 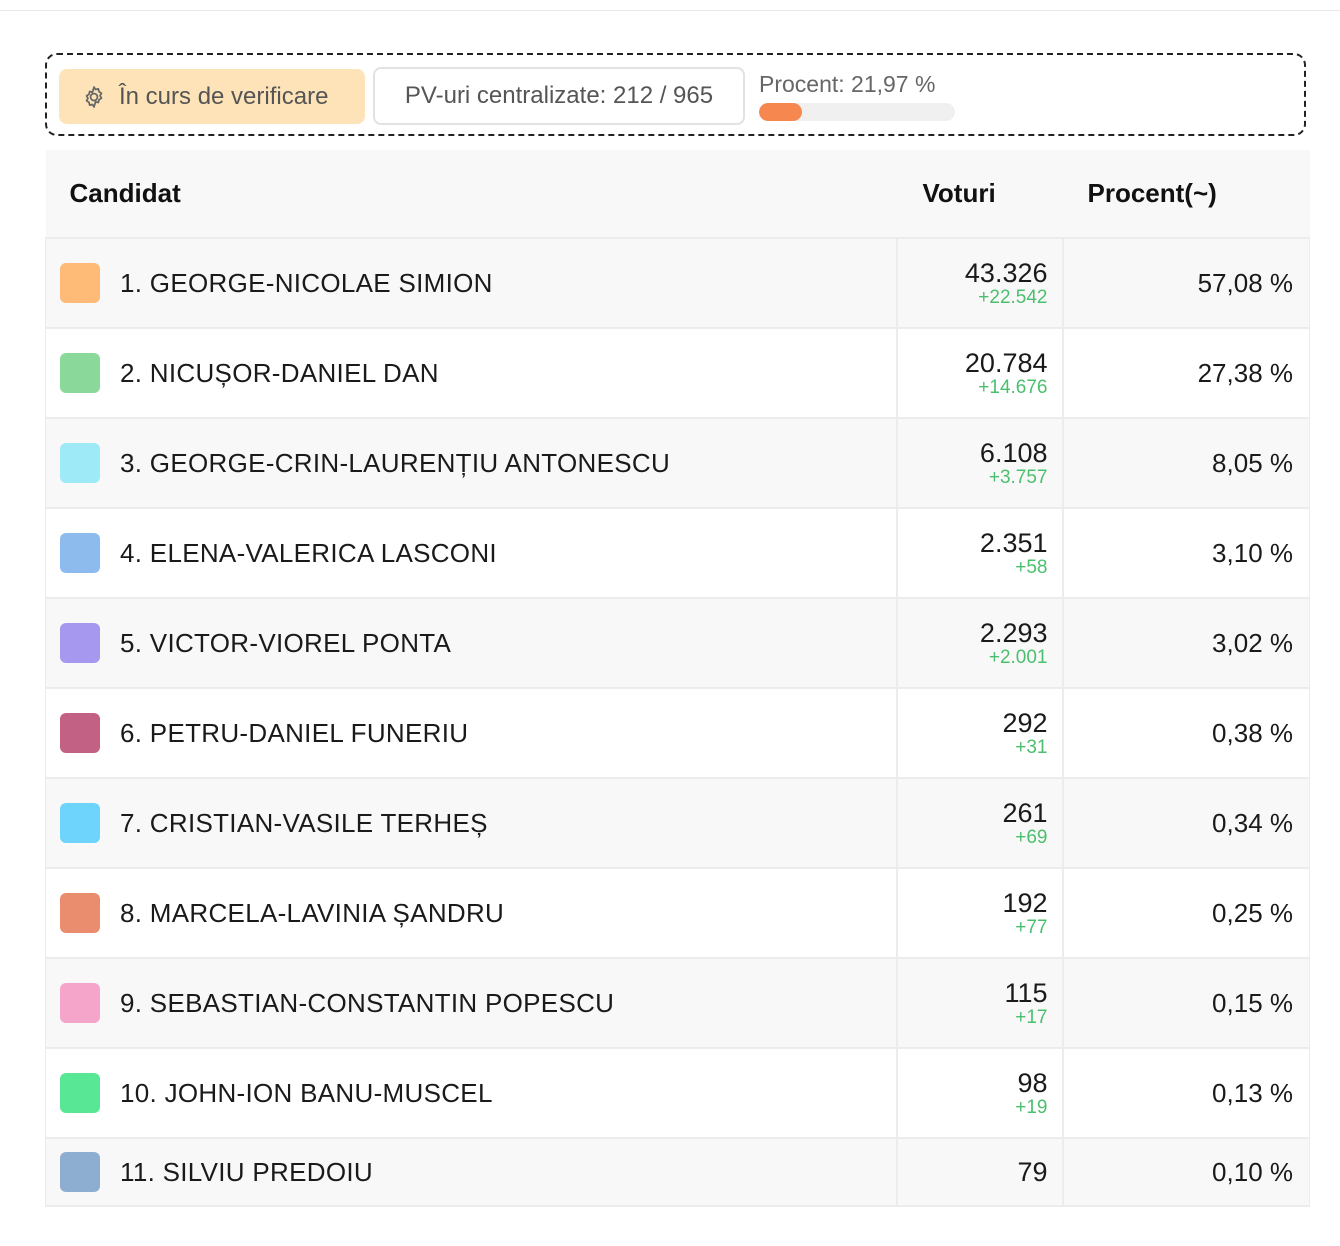 What do you see at coordinates (847, 84) in the screenshot?
I see `percent-label: Procent: 21,97 %` at bounding box center [847, 84].